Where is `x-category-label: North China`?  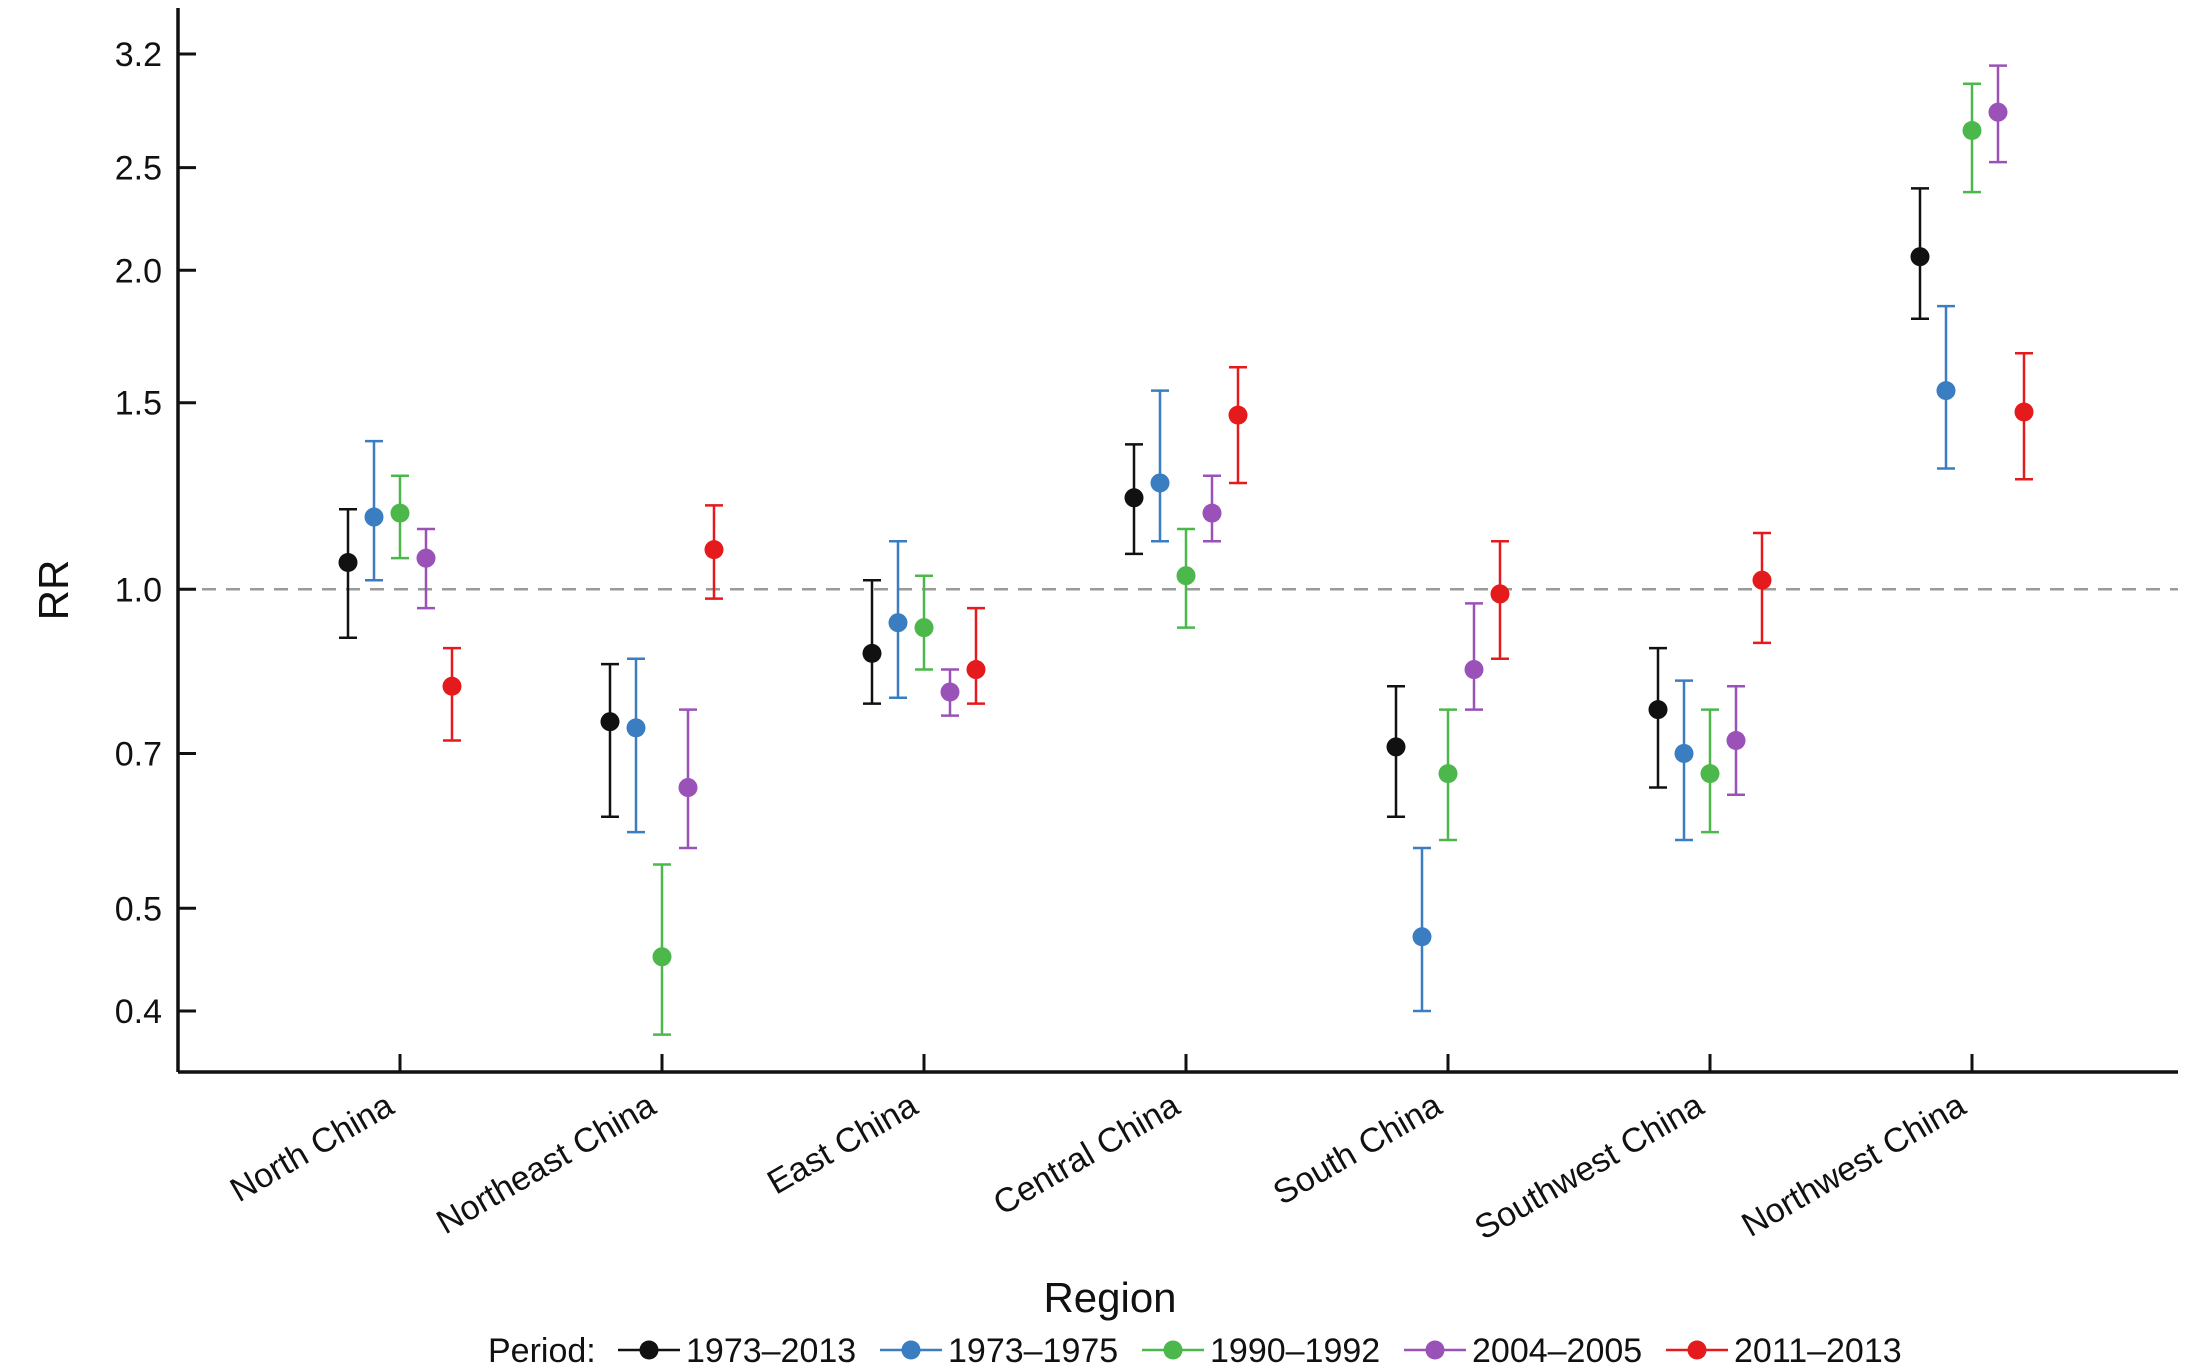
x-category-label: North China is located at coordinates (312, 1148).